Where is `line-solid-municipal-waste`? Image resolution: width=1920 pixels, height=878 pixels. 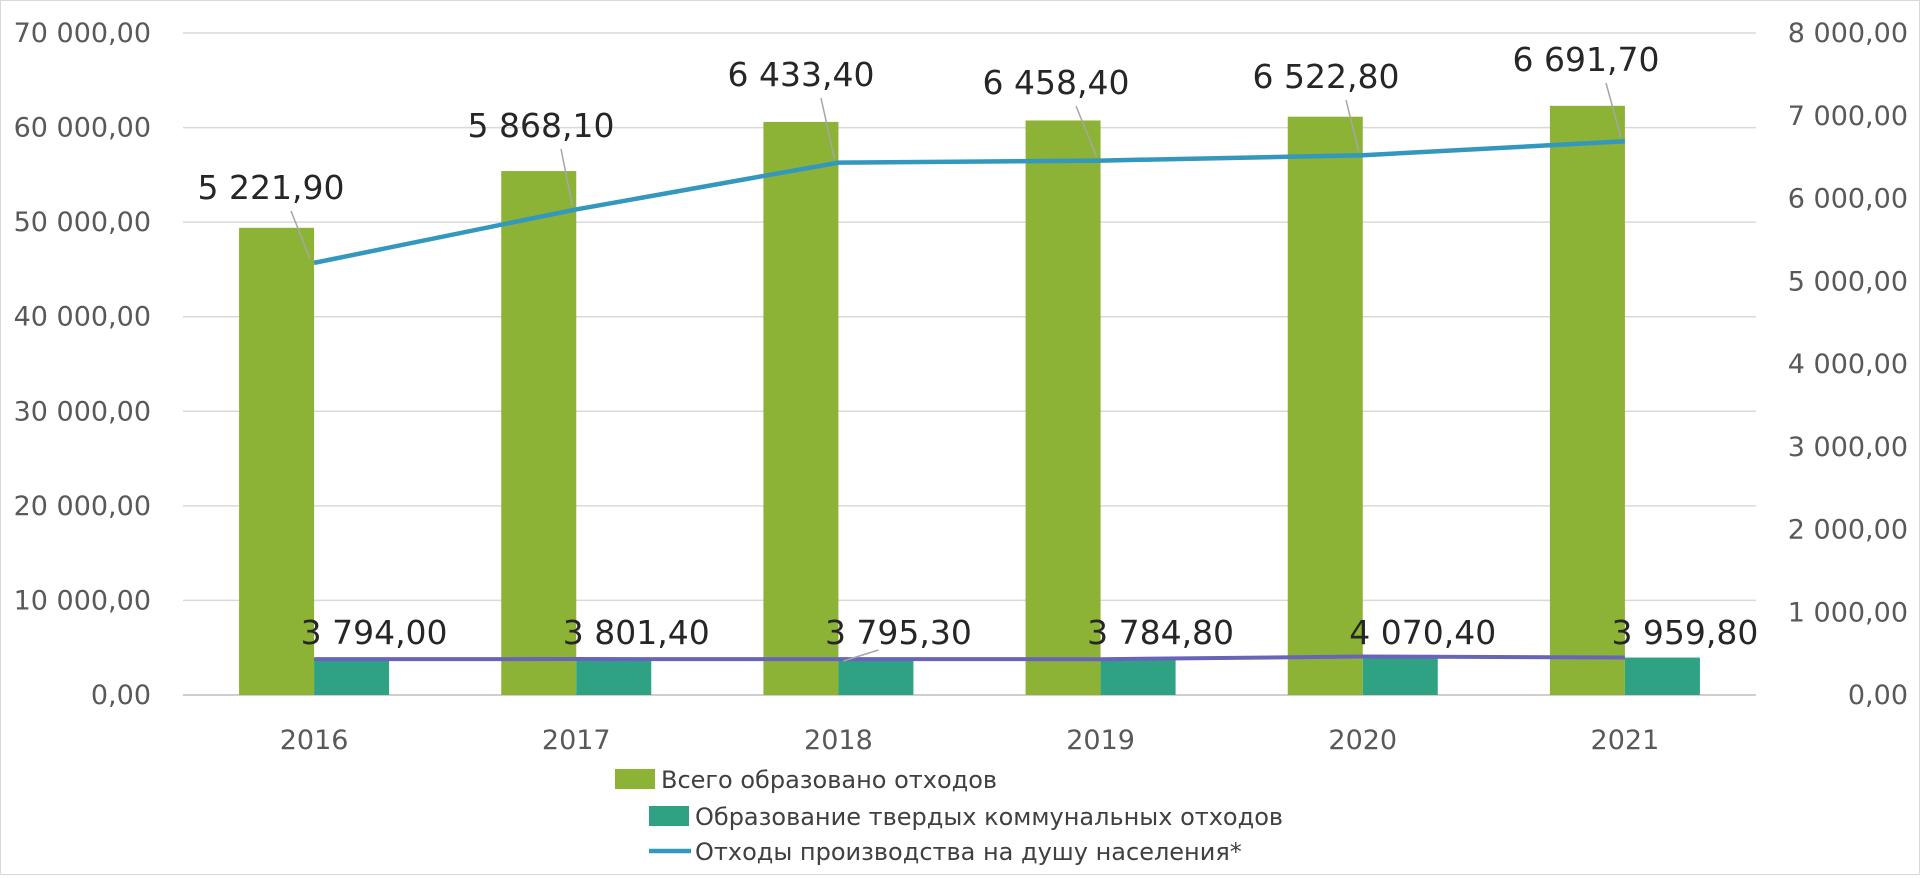 line-solid-municipal-waste is located at coordinates (969, 658).